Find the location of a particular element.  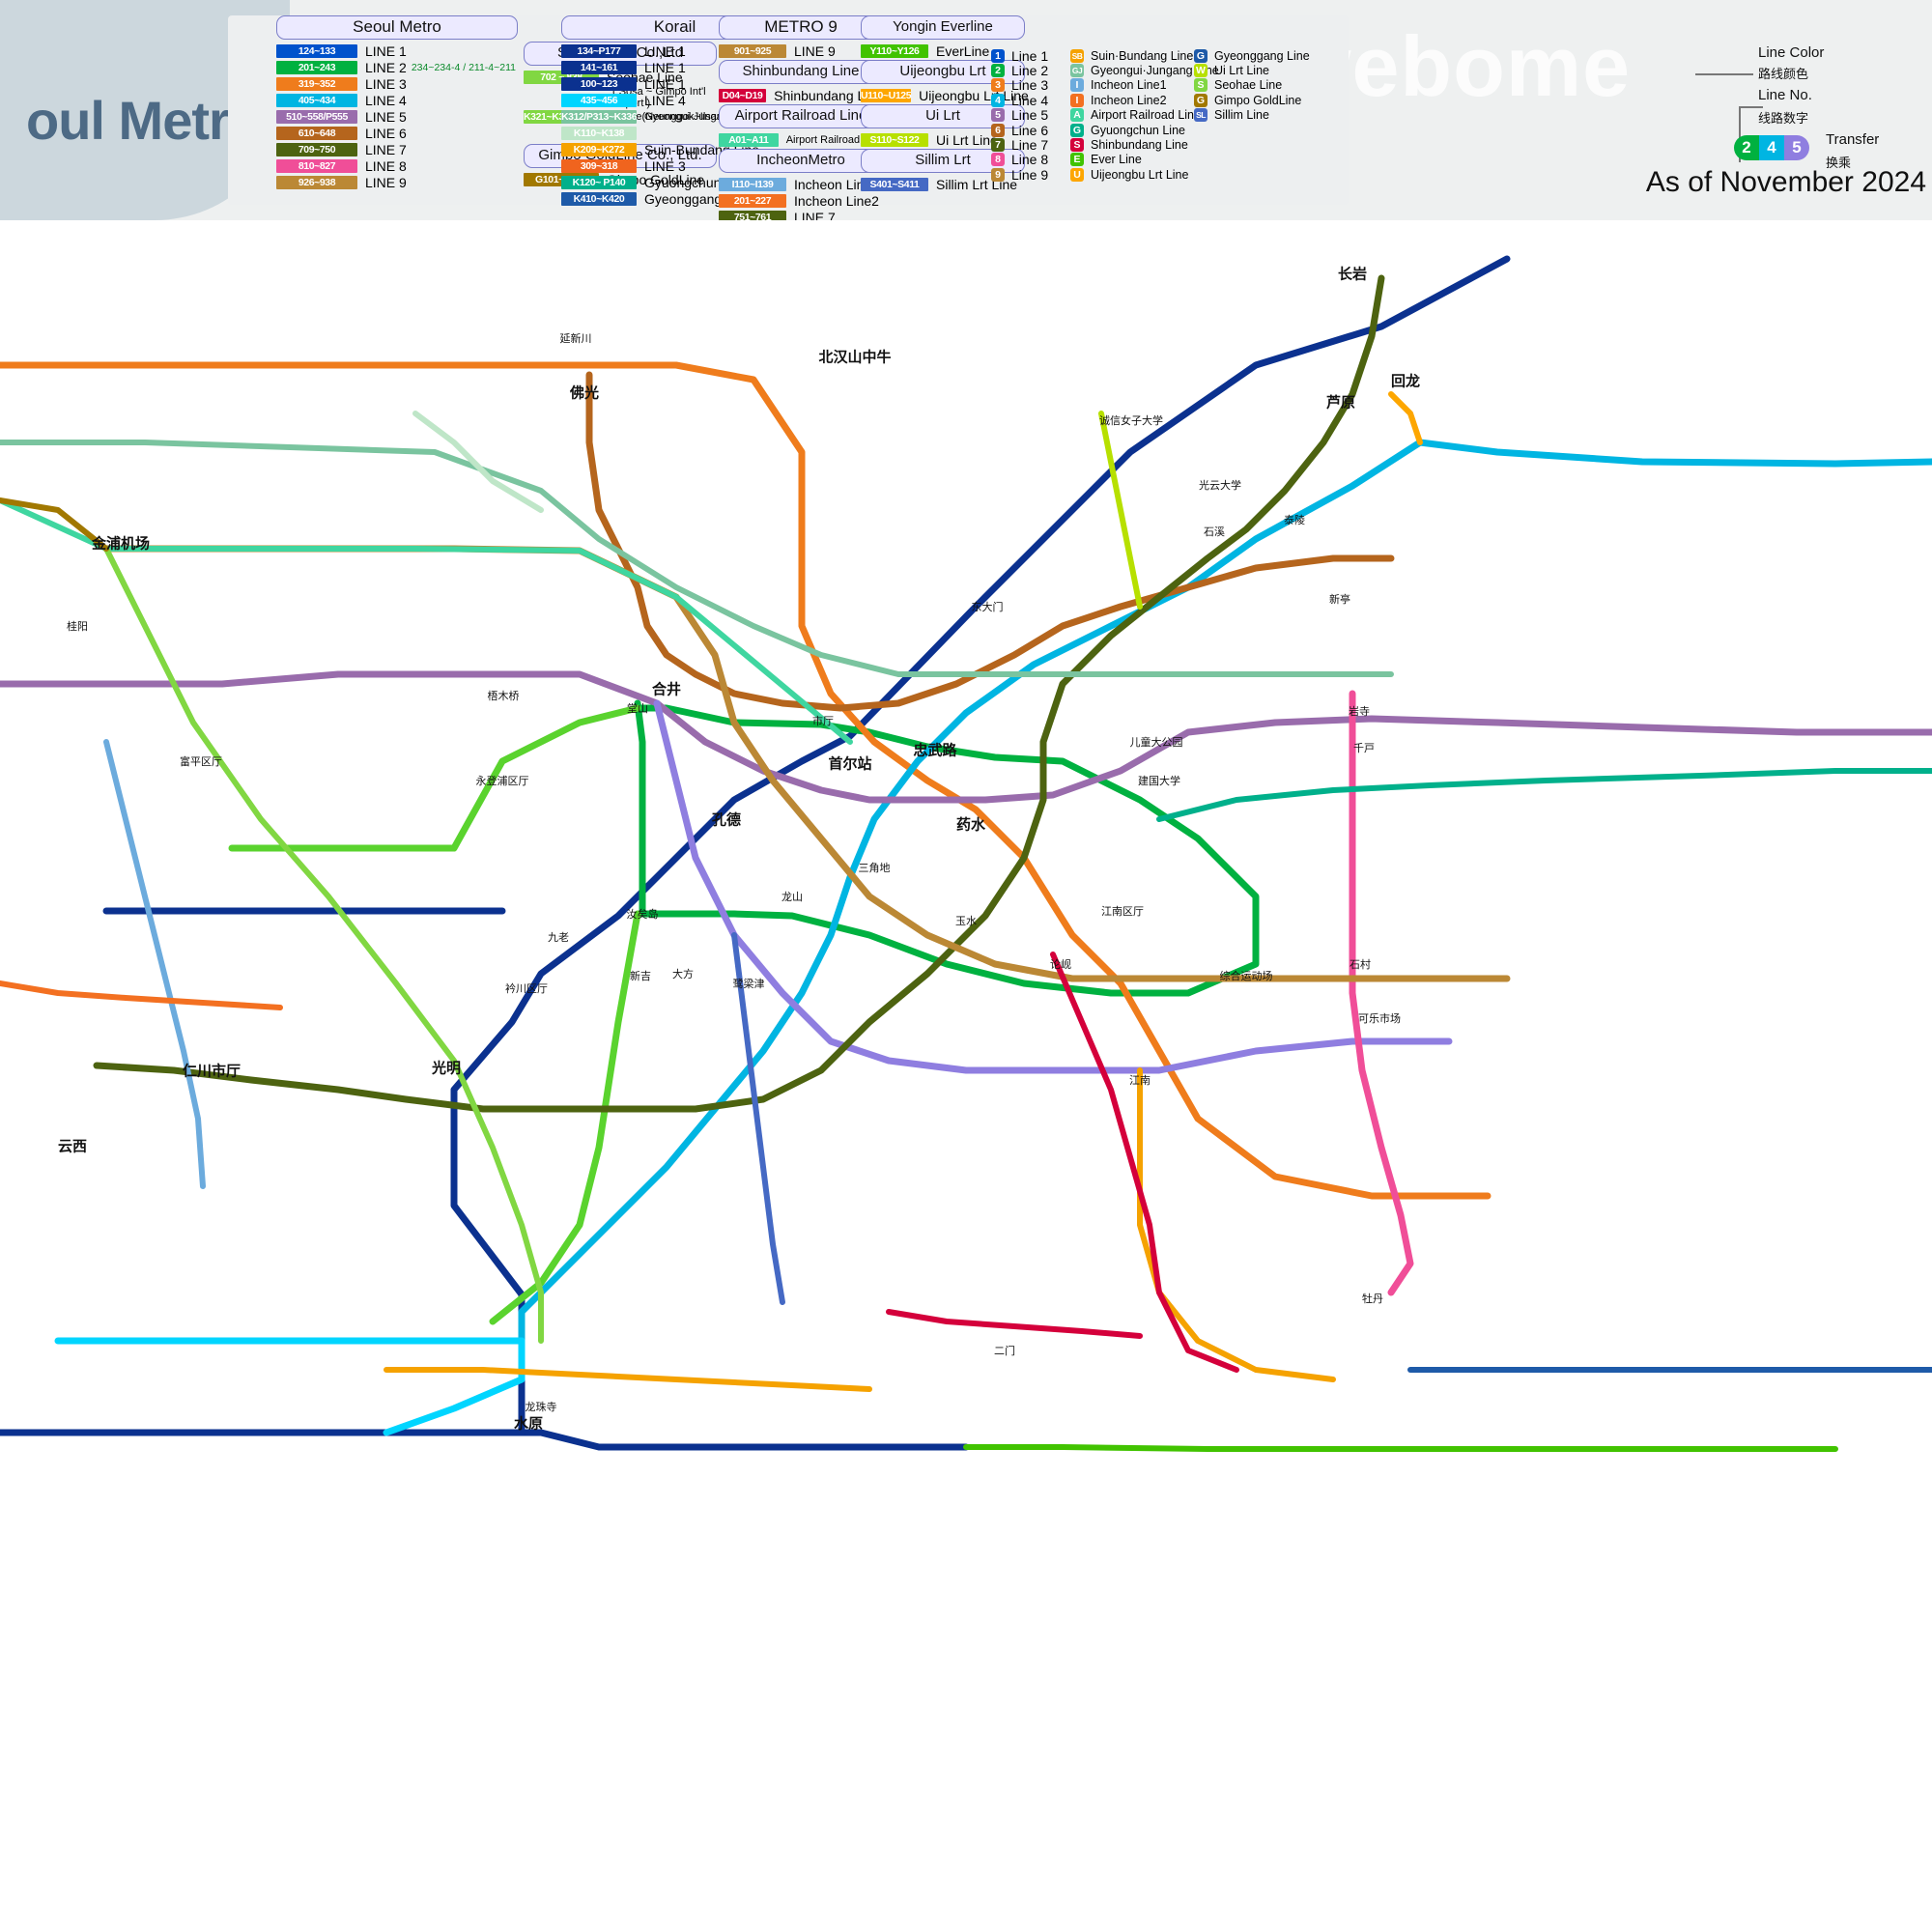

line-name-label: Ever Line is located at coordinates (1116, 160).